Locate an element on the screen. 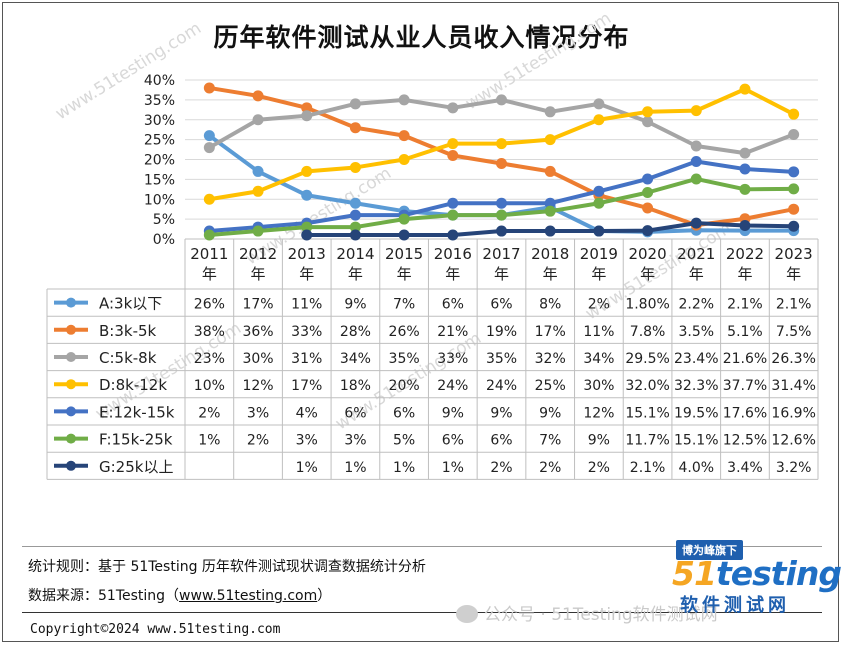  data-label: 5% is located at coordinates (404, 441).